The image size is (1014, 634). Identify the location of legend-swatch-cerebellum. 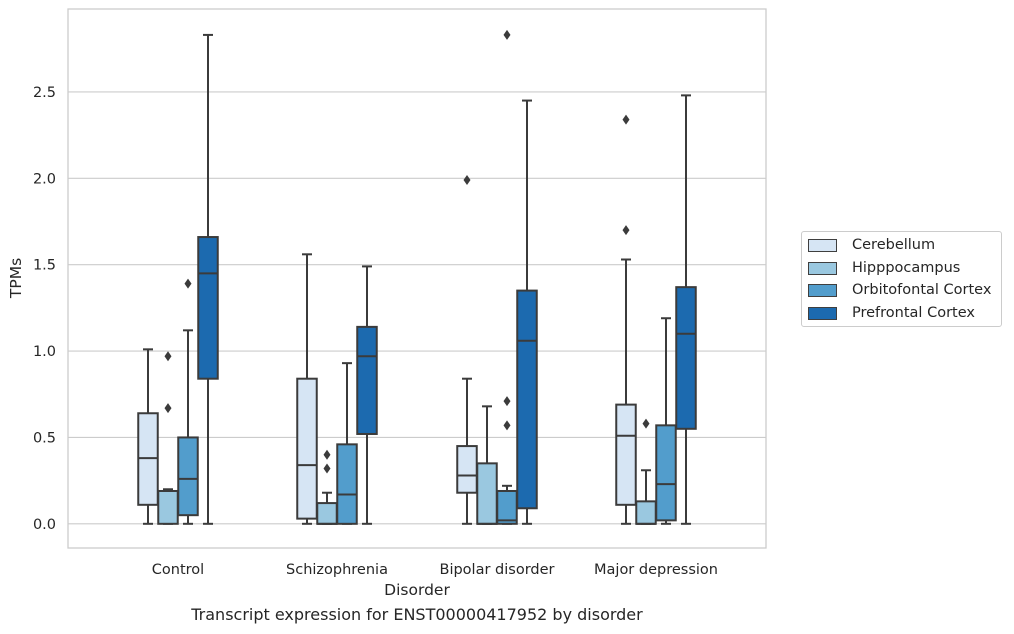
(822, 245).